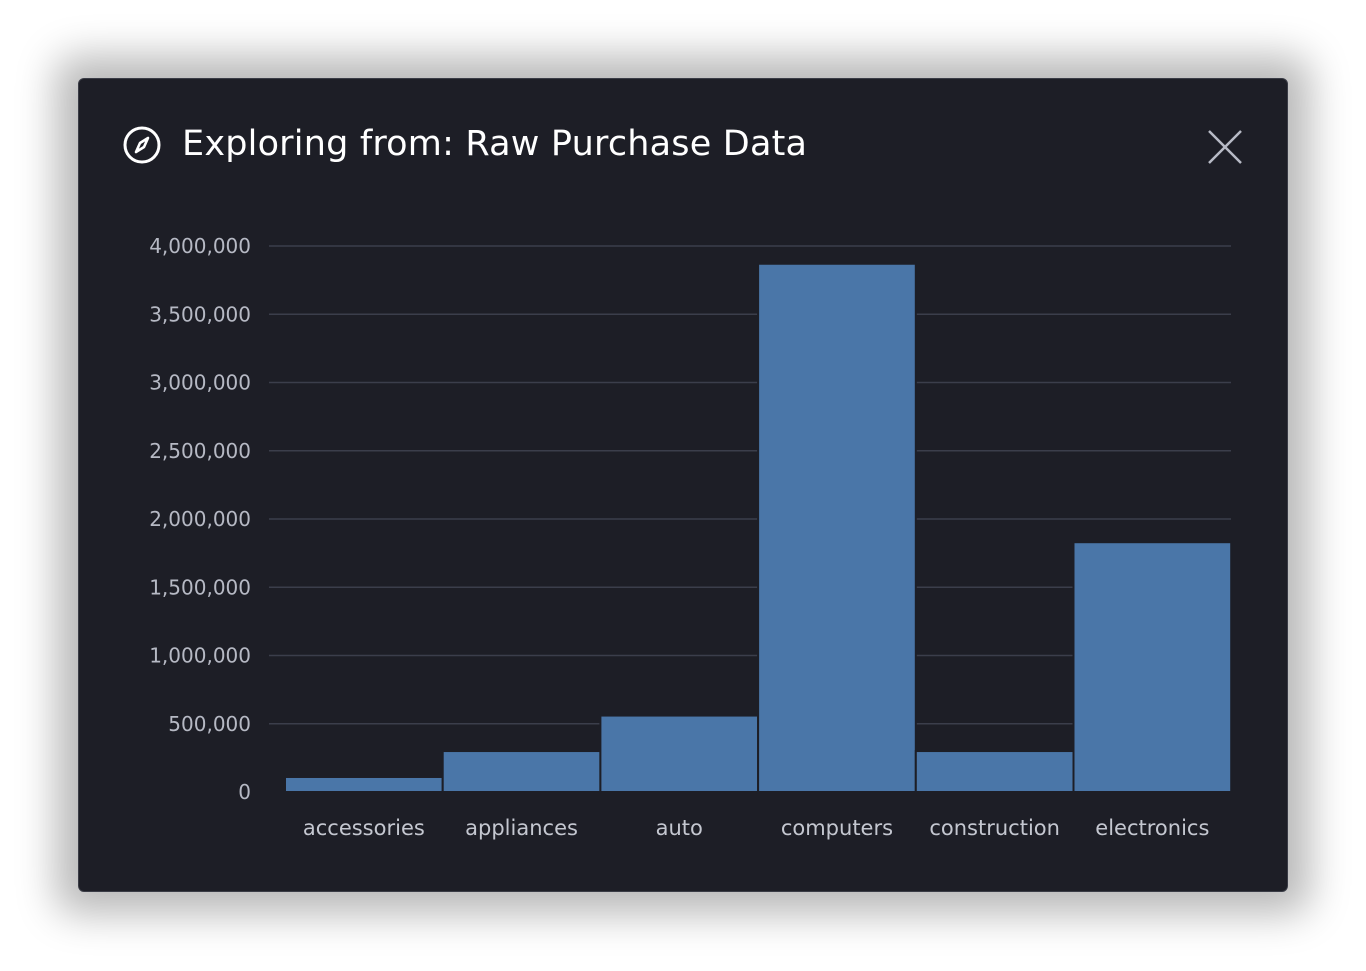 Image resolution: width=1366 pixels, height=971 pixels. Describe the element at coordinates (994, 771) in the screenshot. I see `bar-construction` at that location.